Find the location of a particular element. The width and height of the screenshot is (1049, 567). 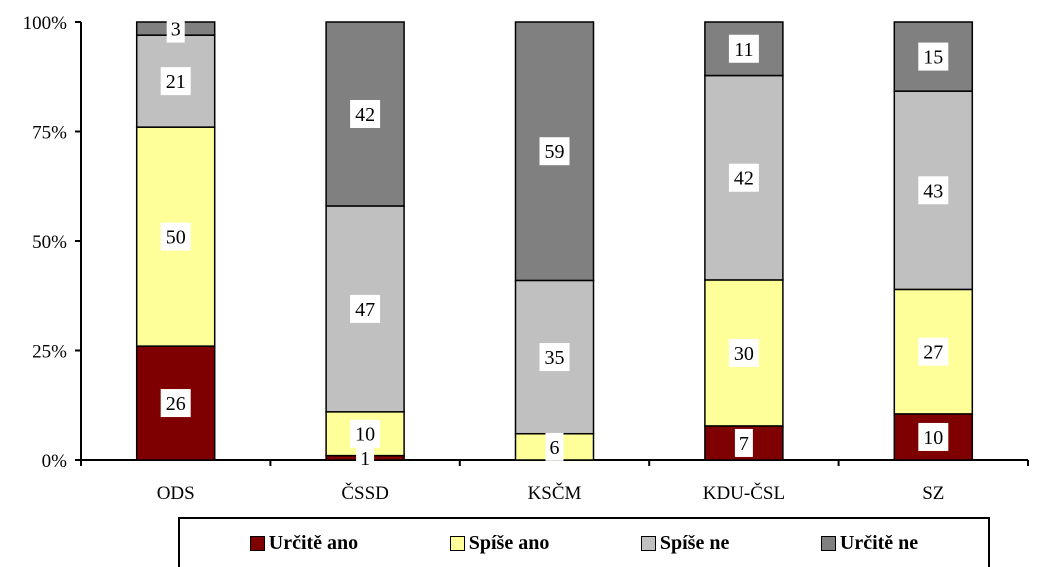

data-label: 35 is located at coordinates (555, 358).